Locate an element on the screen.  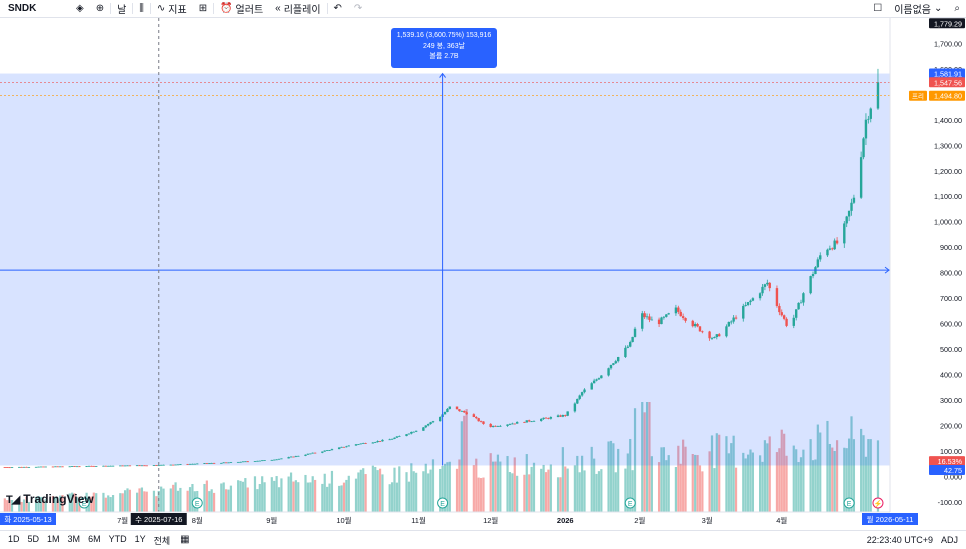
range-button-6m: 6M is located at coordinates (94, 538).